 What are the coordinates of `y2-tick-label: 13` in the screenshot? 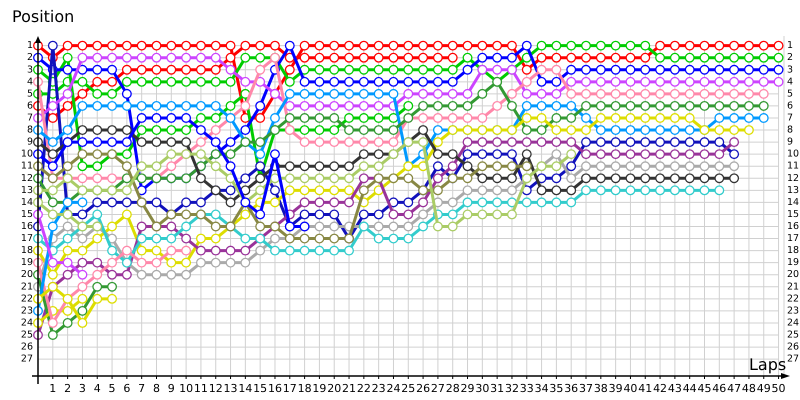 It's located at (793, 190).